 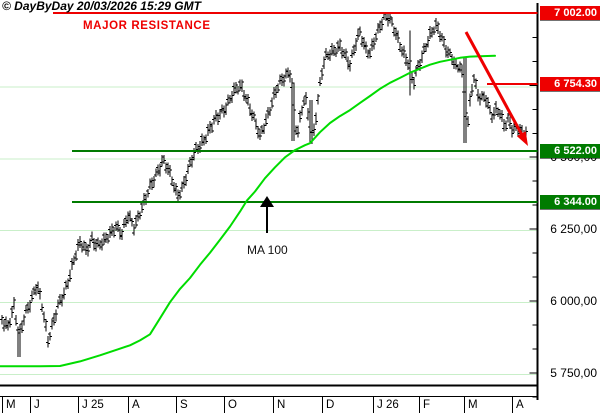 I want to click on month-label: J 26, so click(x=388, y=405).